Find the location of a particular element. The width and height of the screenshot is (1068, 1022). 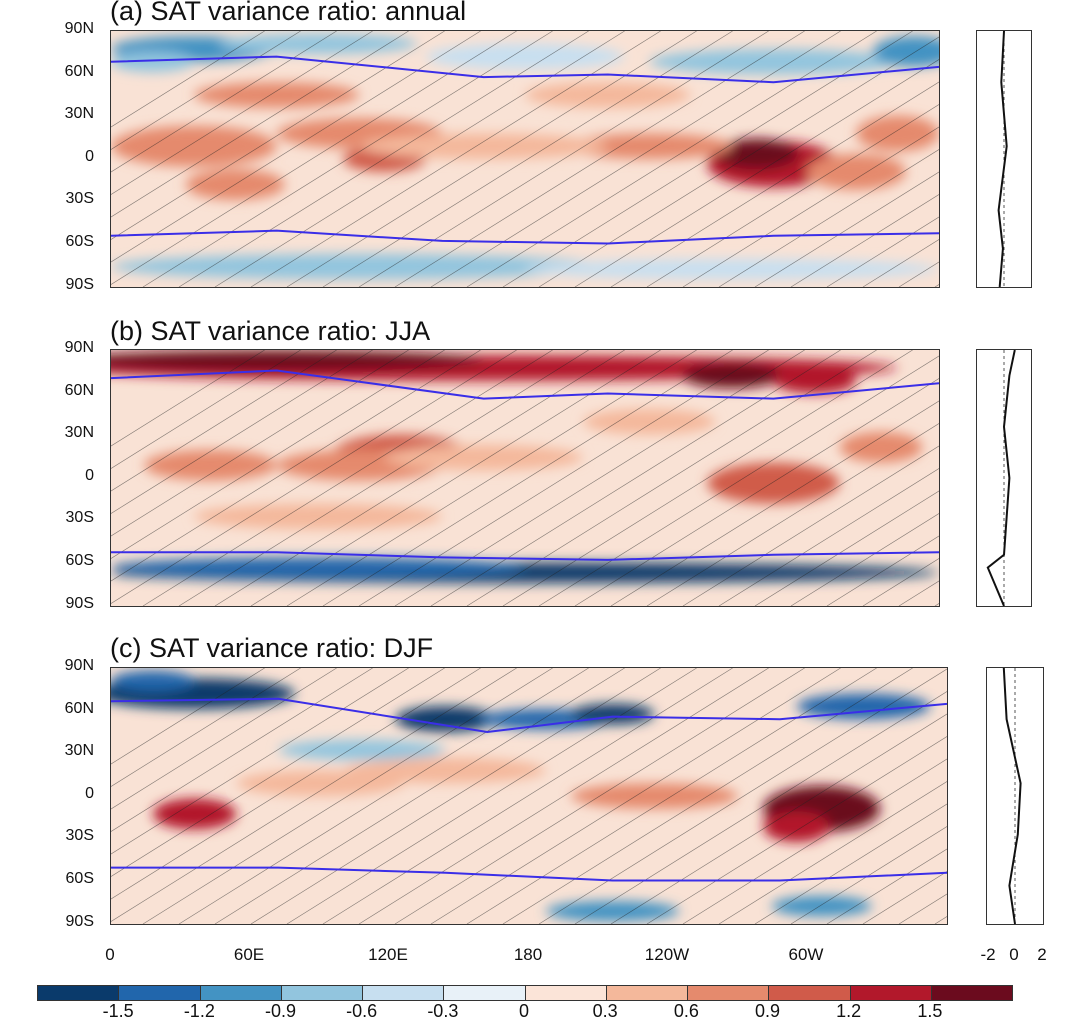

colorbar-label: 0.6 is located at coordinates (686, 1011).